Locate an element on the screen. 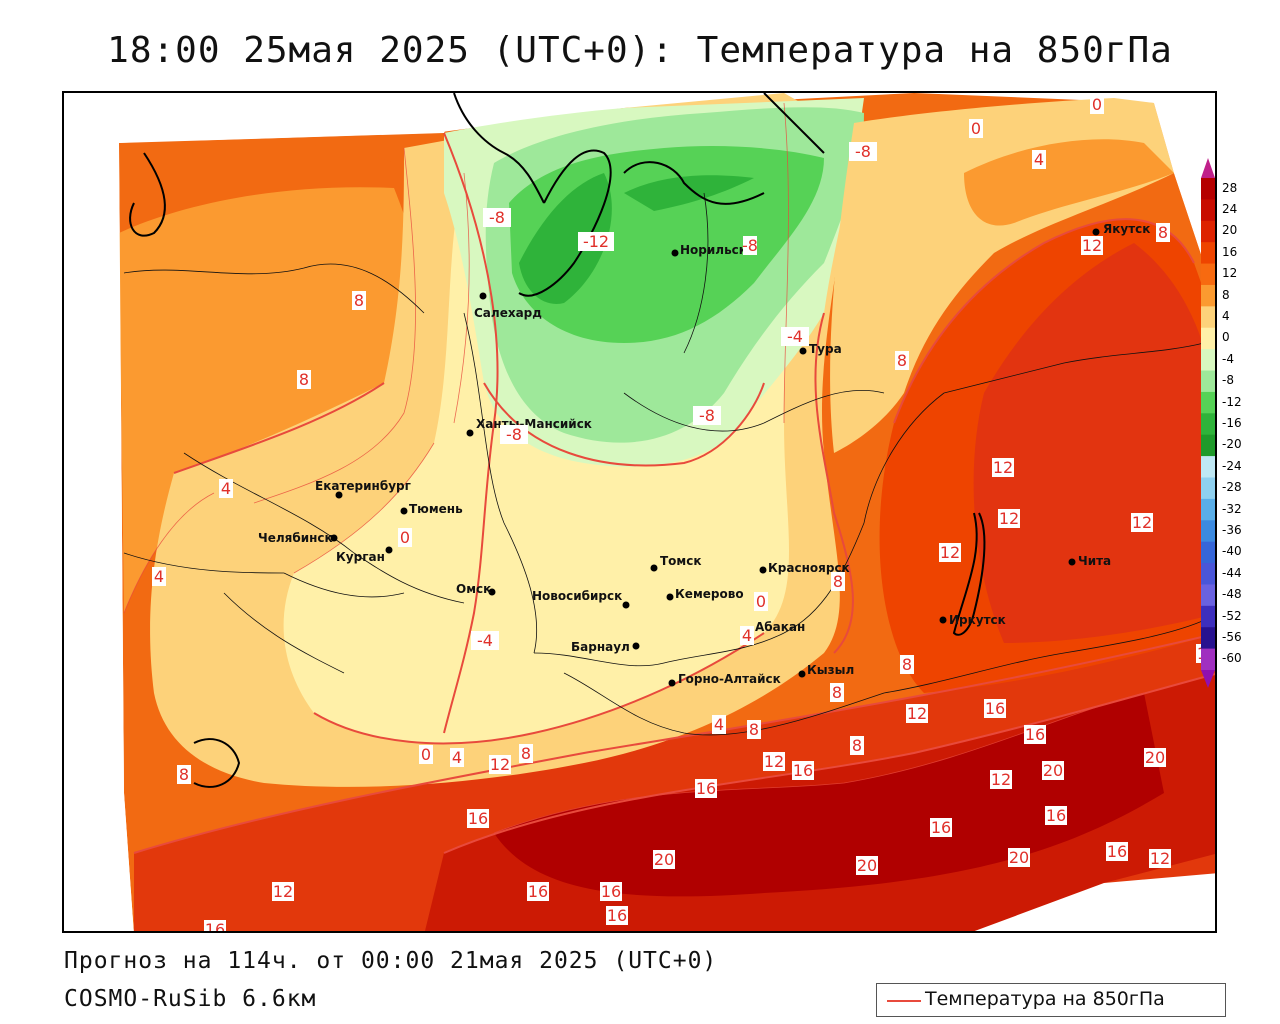 Image resolution: width=1280 pixels, height=1024 pixels. svg-text: Абакан is located at coordinates (780, 627).